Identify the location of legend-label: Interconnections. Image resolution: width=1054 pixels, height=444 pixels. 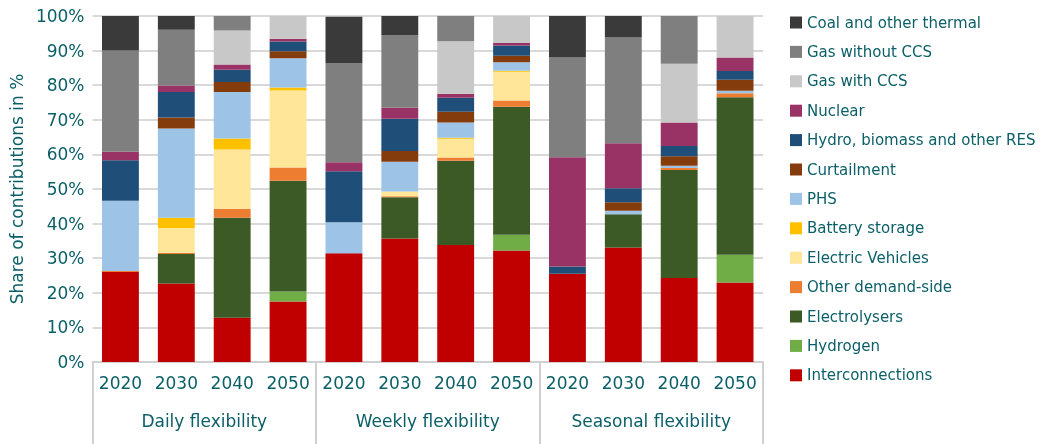
(870, 375).